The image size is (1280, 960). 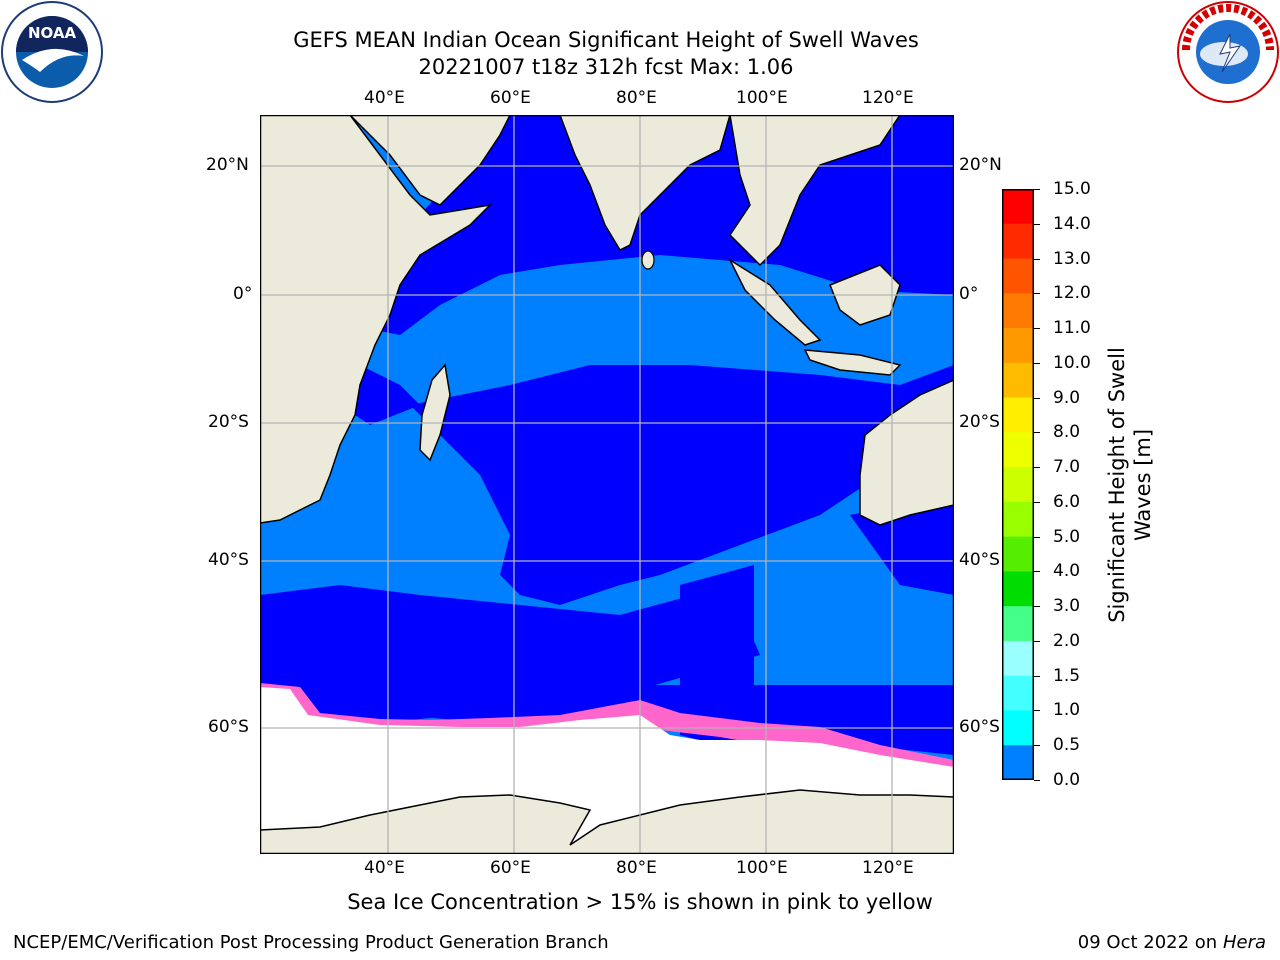 What do you see at coordinates (1067, 536) in the screenshot?
I see `colorbar-tick-label: 5.0` at bounding box center [1067, 536].